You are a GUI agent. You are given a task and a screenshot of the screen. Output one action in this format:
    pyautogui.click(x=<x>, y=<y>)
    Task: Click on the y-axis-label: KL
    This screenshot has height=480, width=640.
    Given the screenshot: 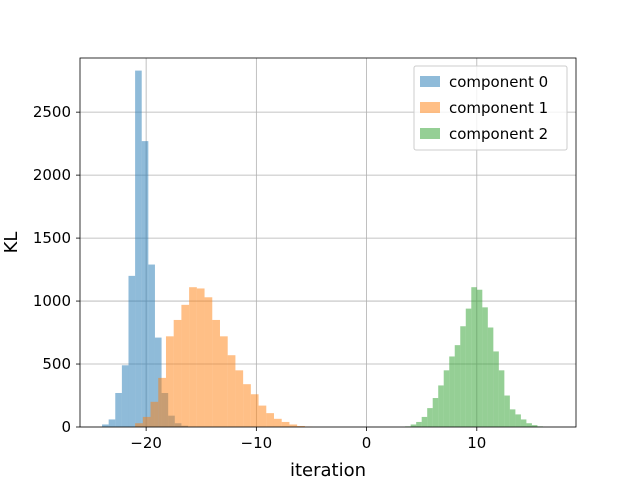 What is the action you would take?
    pyautogui.click(x=11, y=243)
    